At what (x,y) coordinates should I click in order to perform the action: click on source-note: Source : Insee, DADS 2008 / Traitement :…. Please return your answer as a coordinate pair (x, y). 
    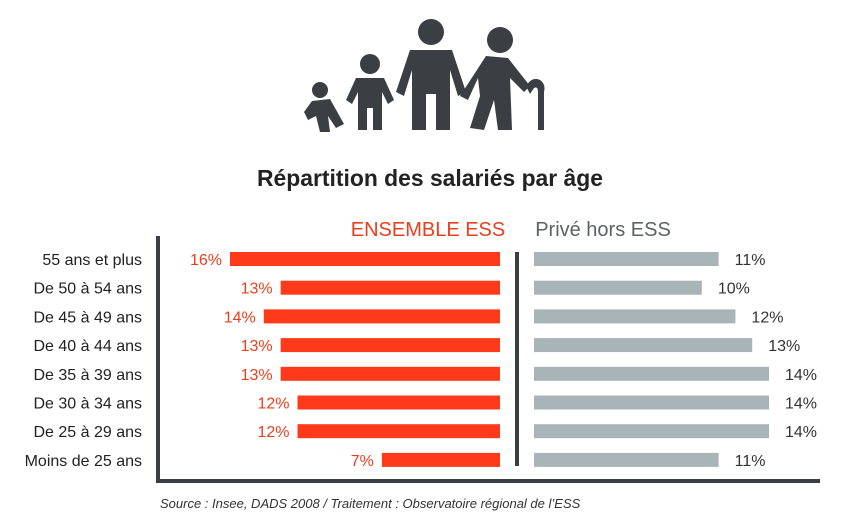
    Looking at the image, I should click on (370, 503).